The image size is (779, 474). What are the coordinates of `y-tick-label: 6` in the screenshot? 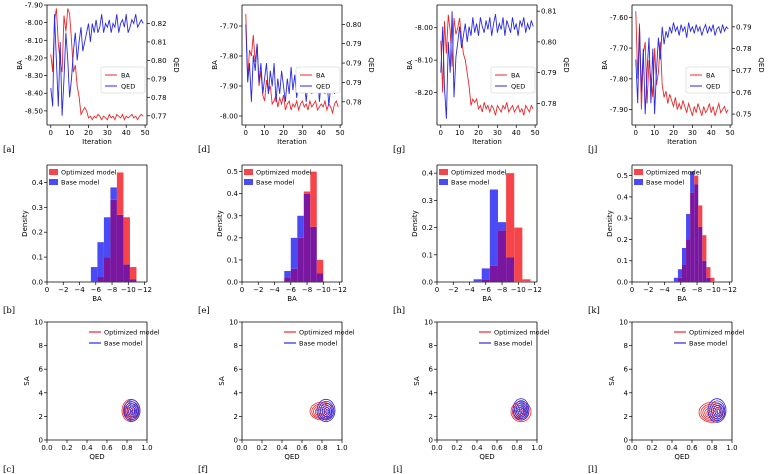 It's located at (431, 370).